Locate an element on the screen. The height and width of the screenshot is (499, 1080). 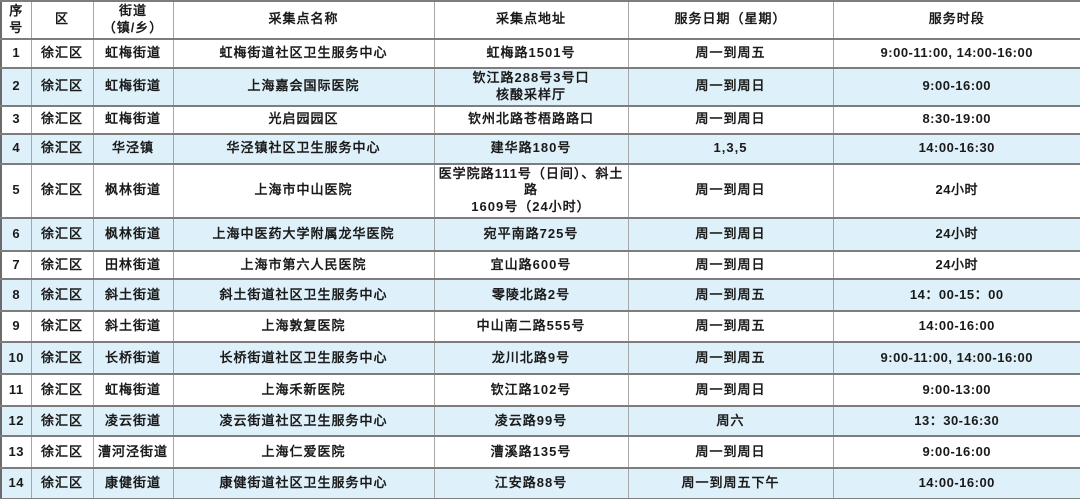
cell-street: 康健街道 is located at coordinates (133, 483).